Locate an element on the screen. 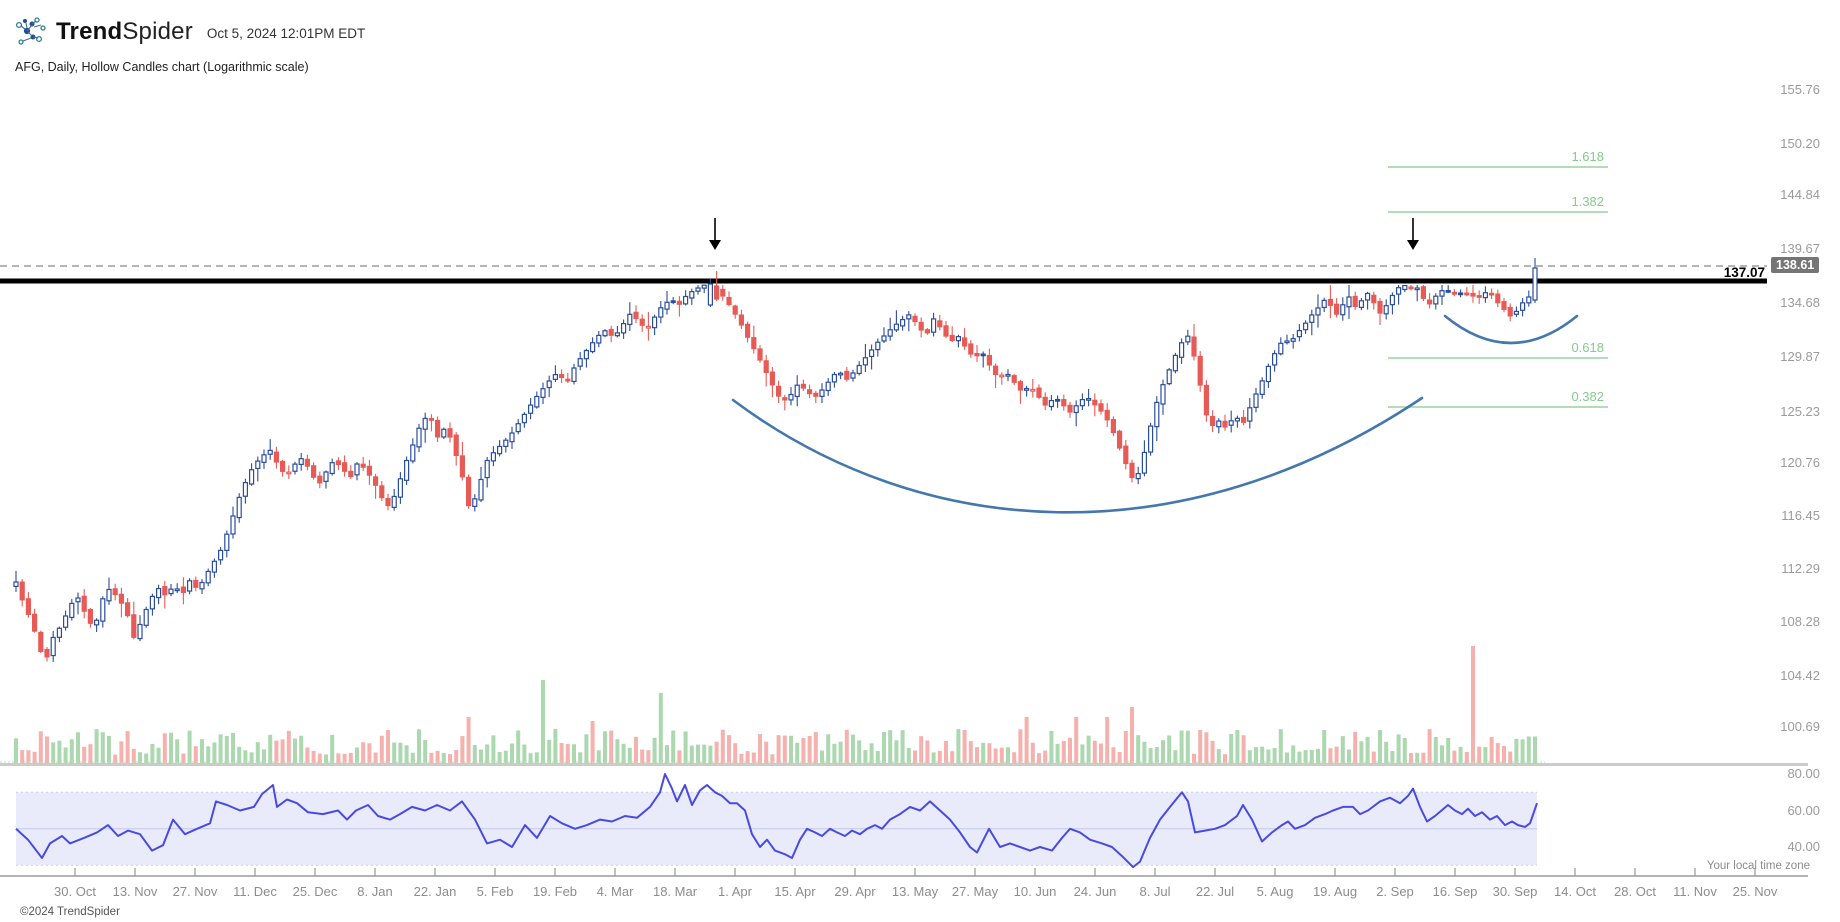 This screenshot has width=1840, height=922. price-axis-label: 155.76 is located at coordinates (1800, 89).